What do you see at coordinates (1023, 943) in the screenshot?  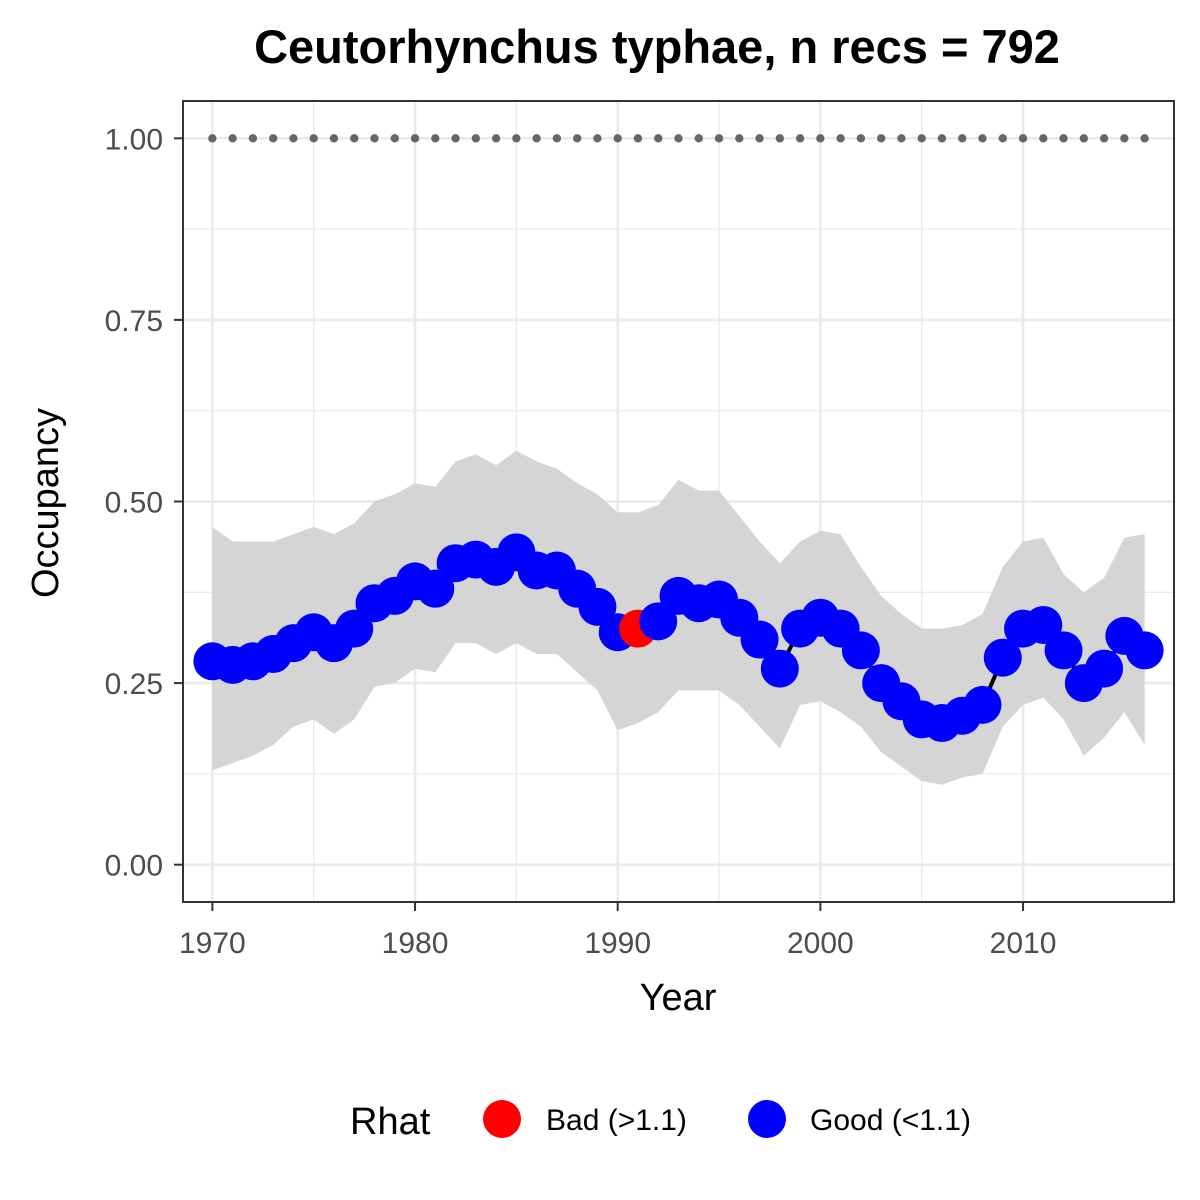 I see `x-tick-label: 2010` at bounding box center [1023, 943].